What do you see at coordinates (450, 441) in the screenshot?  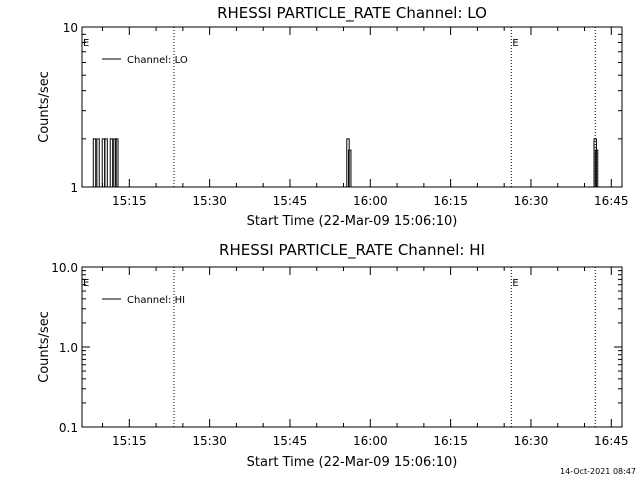 I see `panel2-x-tick-label: 16:15` at bounding box center [450, 441].